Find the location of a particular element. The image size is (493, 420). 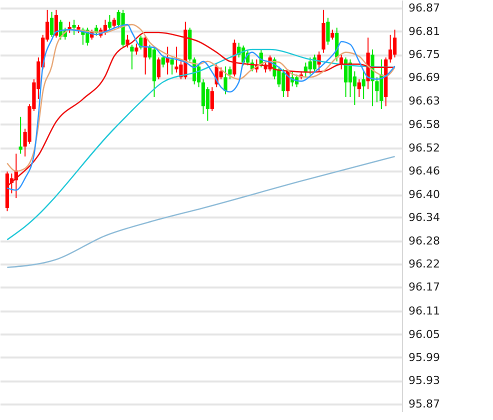

y-tick-label: 96.34 is located at coordinates (424, 217).